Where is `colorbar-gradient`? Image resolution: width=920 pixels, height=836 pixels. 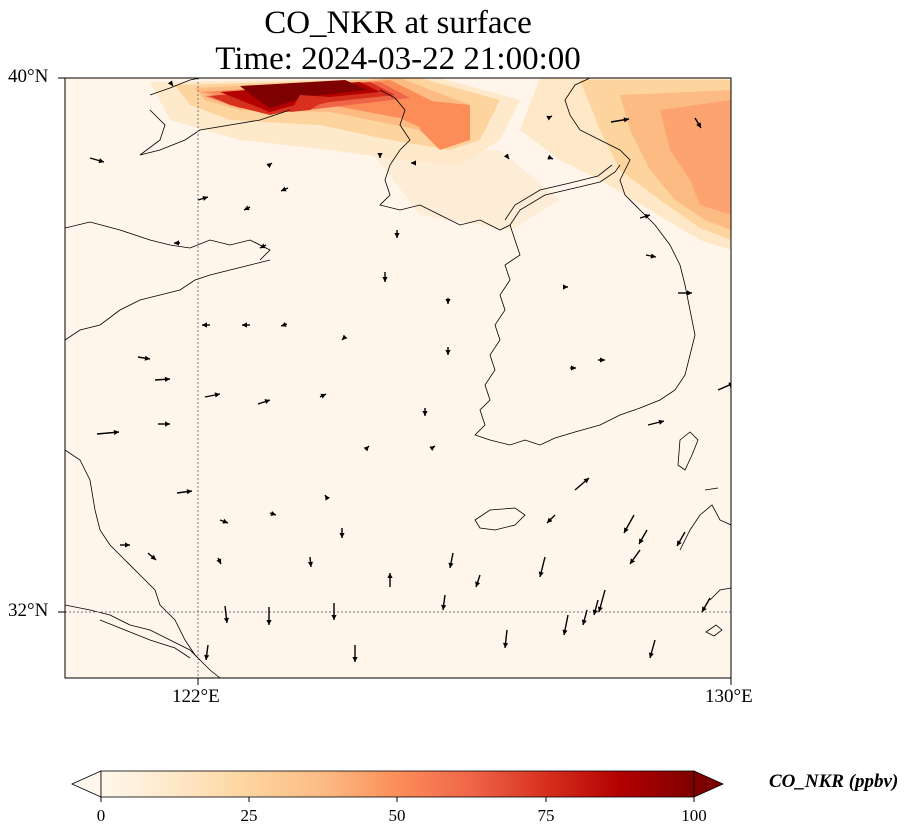 colorbar-gradient is located at coordinates (397, 784).